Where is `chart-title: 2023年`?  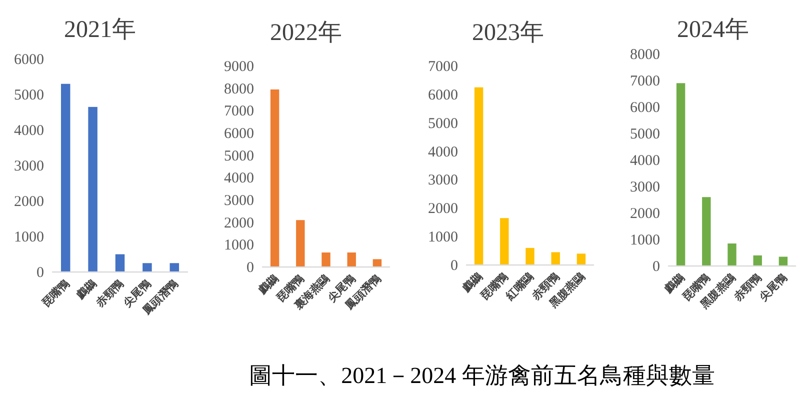 chart-title: 2023年 is located at coordinates (508, 33).